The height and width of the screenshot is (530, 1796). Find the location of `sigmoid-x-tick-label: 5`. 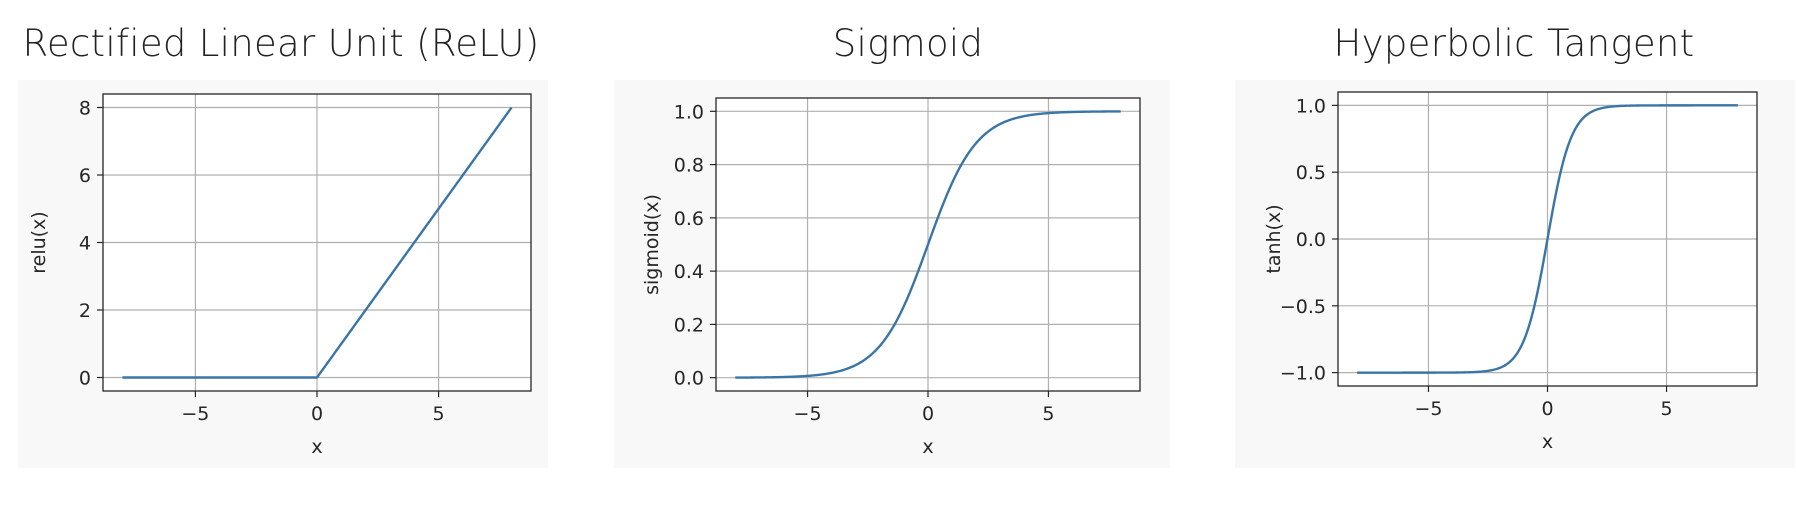

sigmoid-x-tick-label: 5 is located at coordinates (1048, 414).